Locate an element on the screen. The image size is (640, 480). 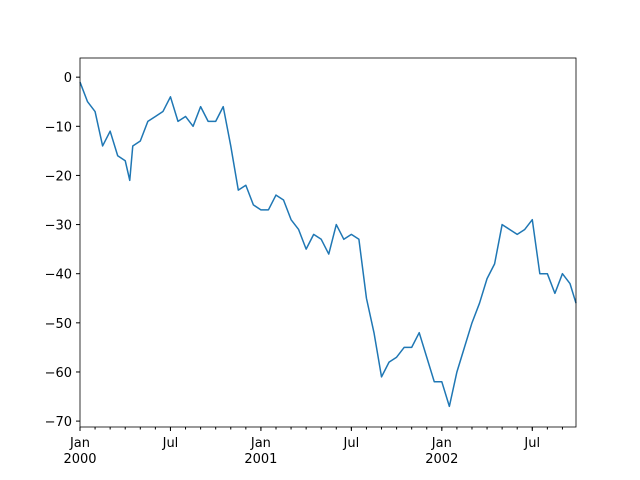
y-tick-label: −40 is located at coordinates (58, 275).